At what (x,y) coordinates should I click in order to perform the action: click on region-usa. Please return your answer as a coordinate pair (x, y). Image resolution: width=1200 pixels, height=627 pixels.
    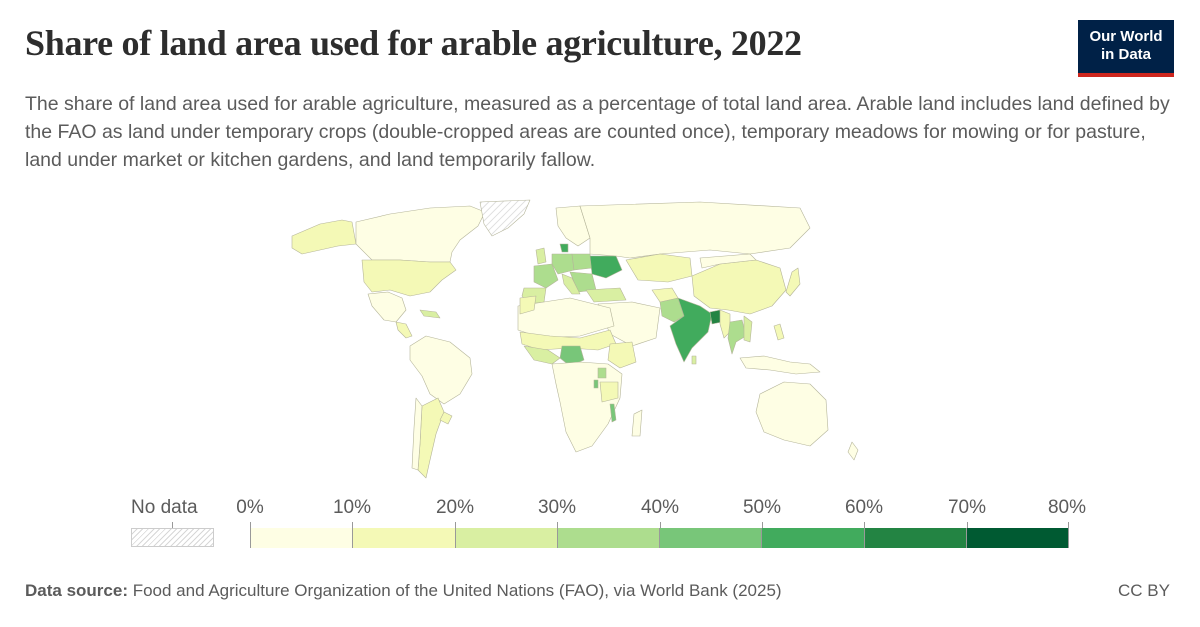
    Looking at the image, I should click on (409, 278).